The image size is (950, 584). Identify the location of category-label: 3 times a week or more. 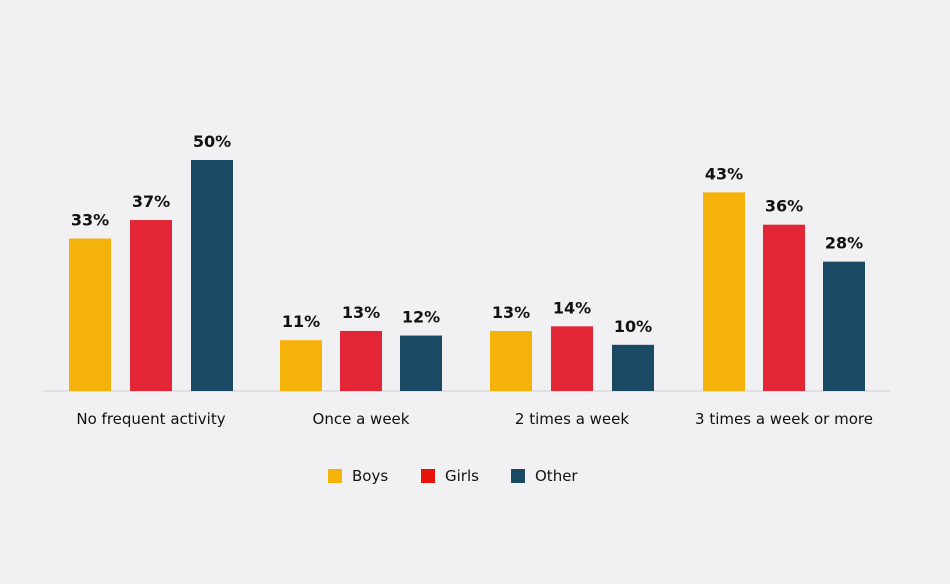
(784, 419).